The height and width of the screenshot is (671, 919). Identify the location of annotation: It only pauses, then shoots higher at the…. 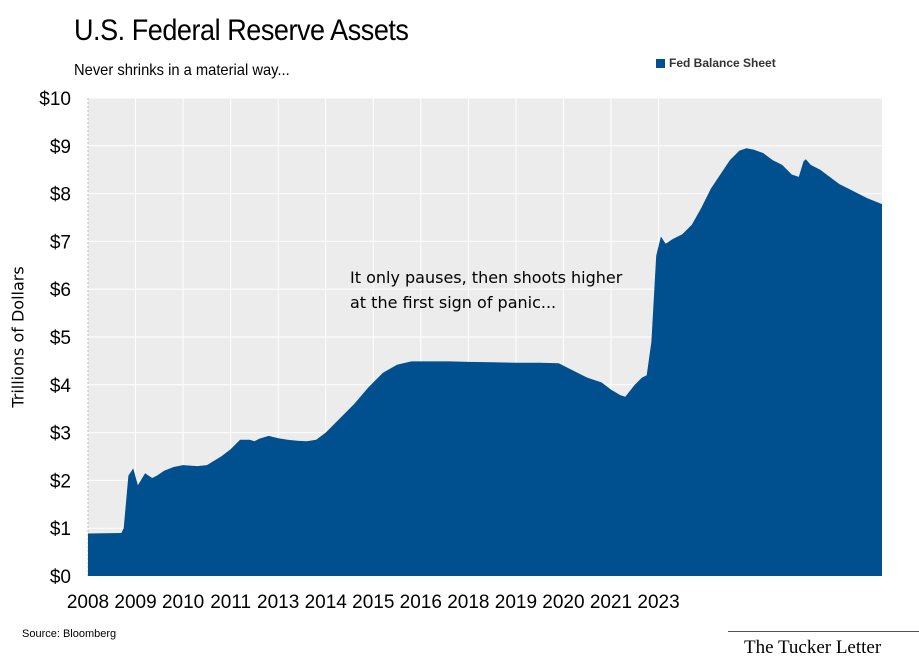
(486, 290).